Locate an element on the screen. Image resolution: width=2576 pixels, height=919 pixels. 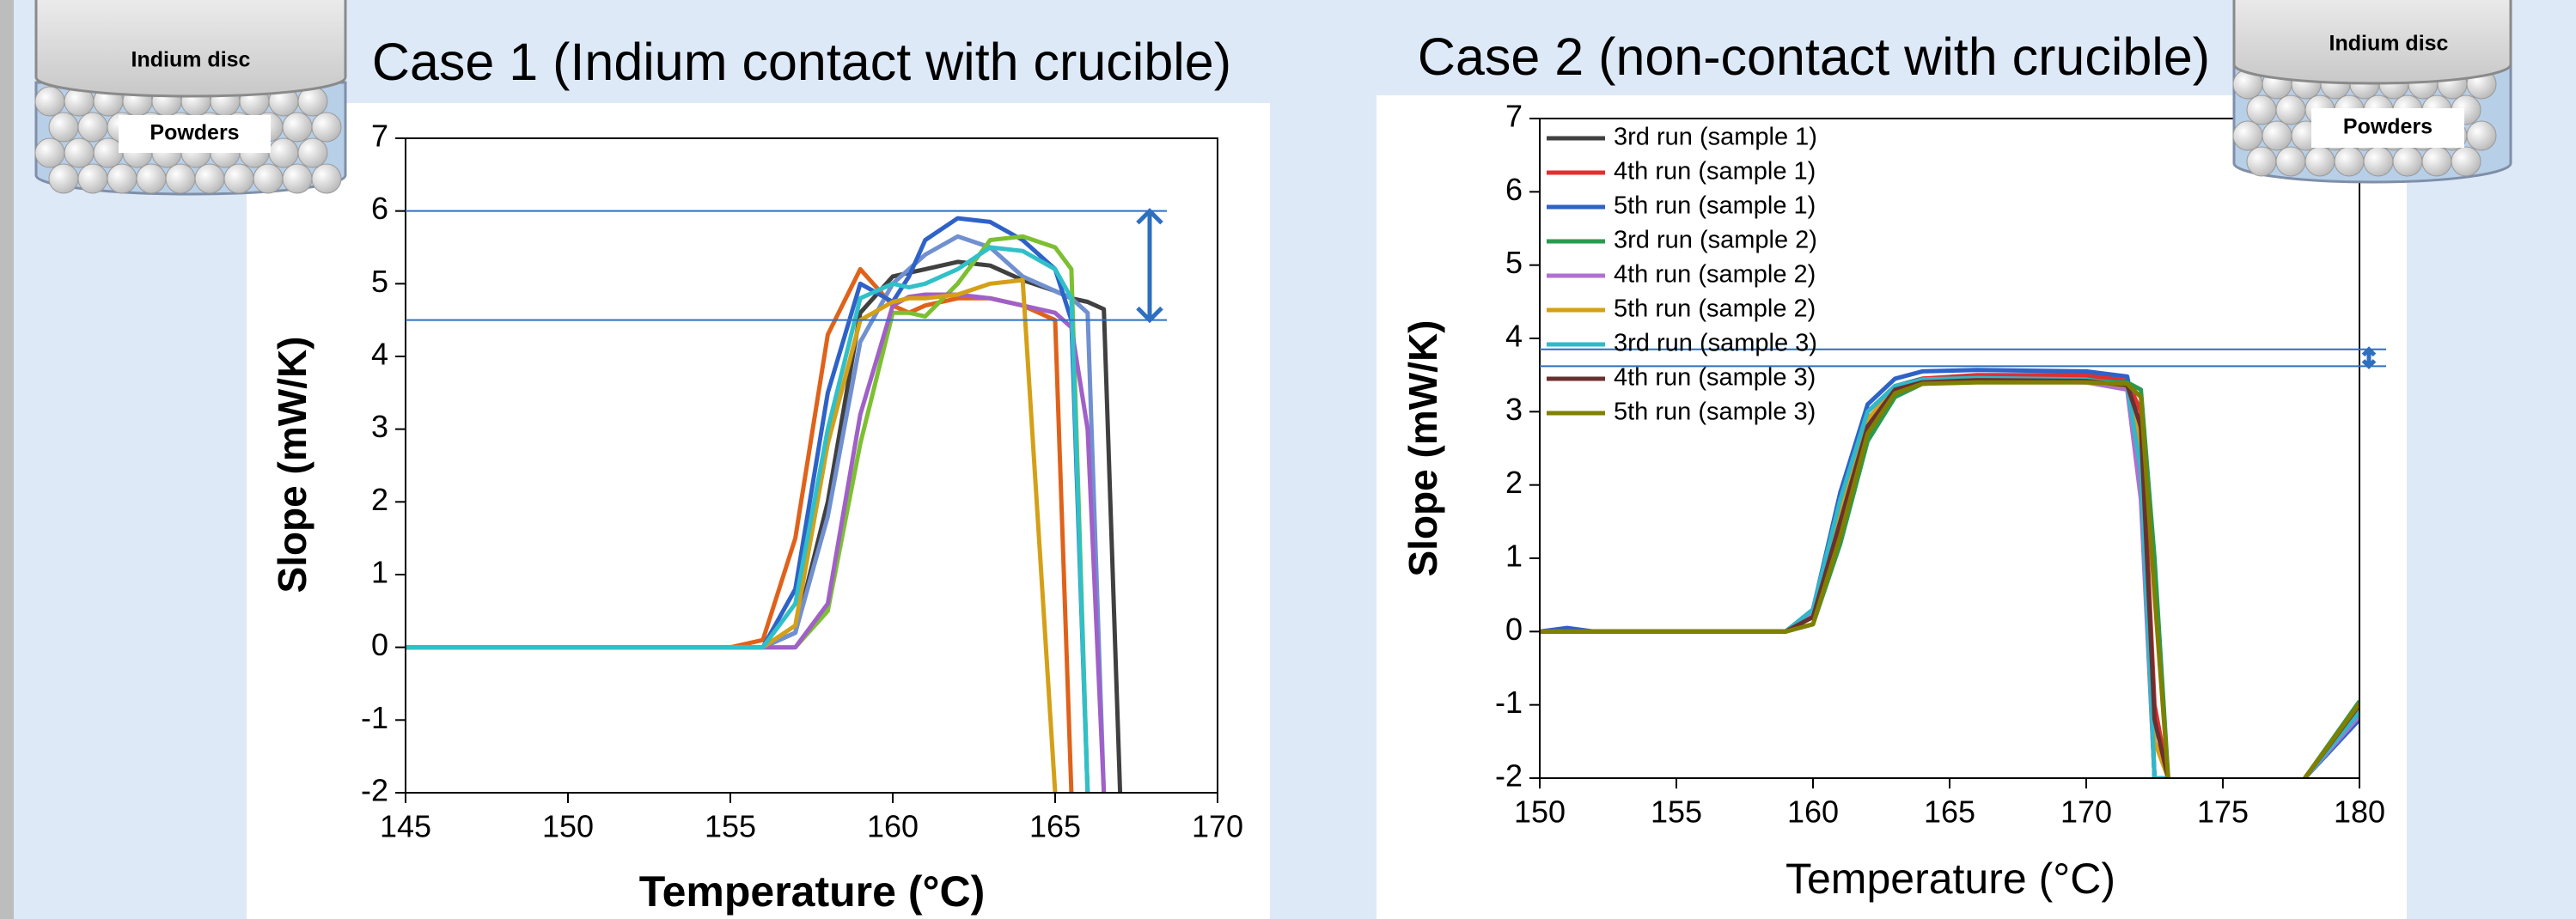
side-bar is located at coordinates (7, 459).